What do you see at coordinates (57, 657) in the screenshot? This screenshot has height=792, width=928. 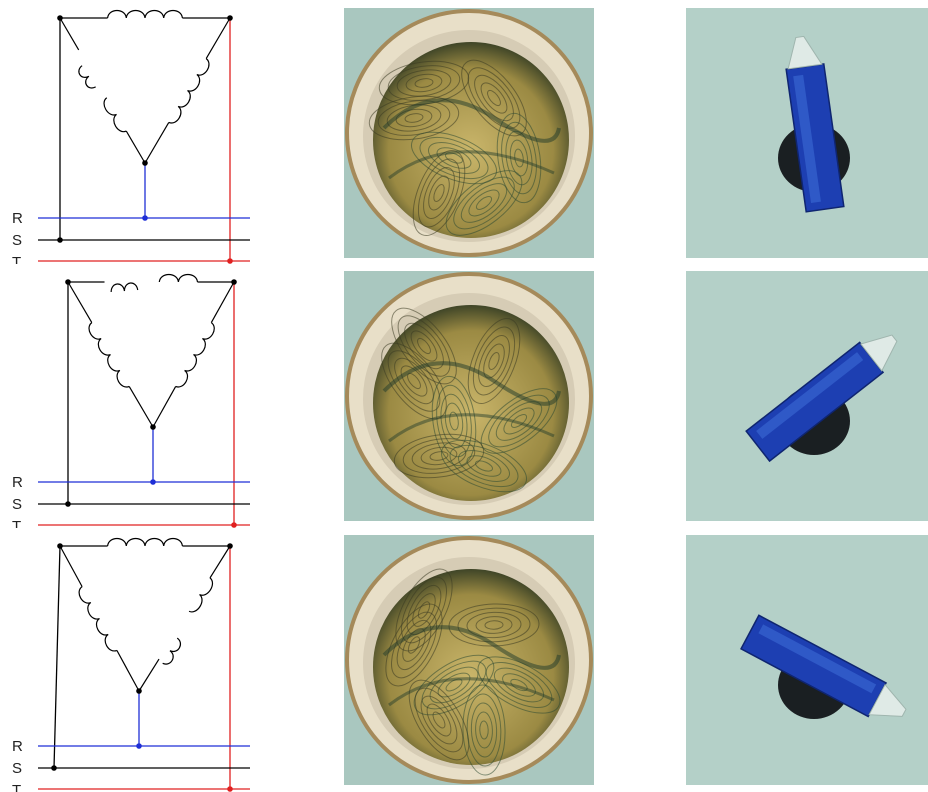 I see `wire-left` at bounding box center [57, 657].